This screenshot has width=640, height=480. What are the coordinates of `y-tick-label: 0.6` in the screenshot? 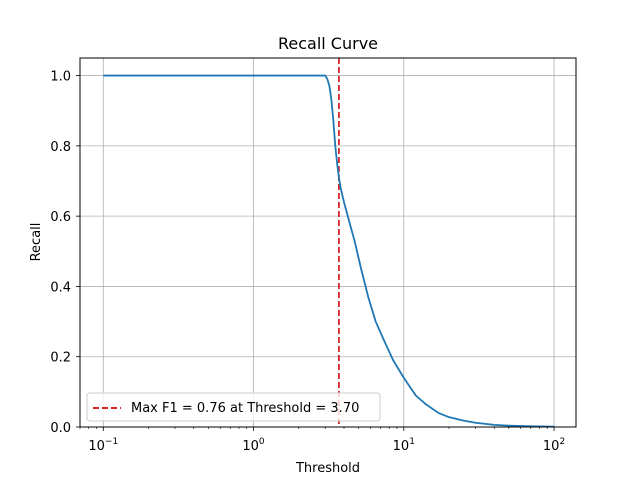 It's located at (60, 217).